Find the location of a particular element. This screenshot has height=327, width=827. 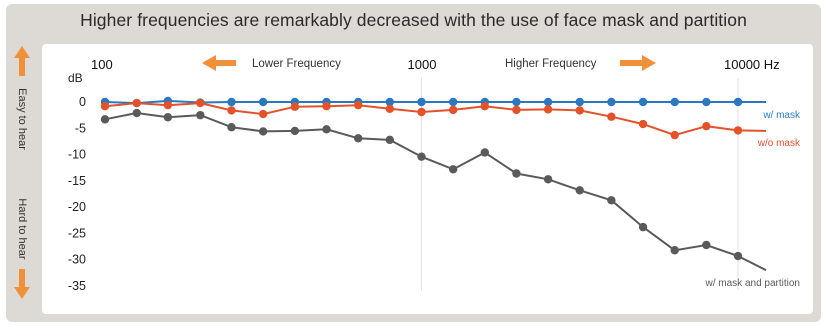

higher-frequency-arrow-icon is located at coordinates (638, 63).